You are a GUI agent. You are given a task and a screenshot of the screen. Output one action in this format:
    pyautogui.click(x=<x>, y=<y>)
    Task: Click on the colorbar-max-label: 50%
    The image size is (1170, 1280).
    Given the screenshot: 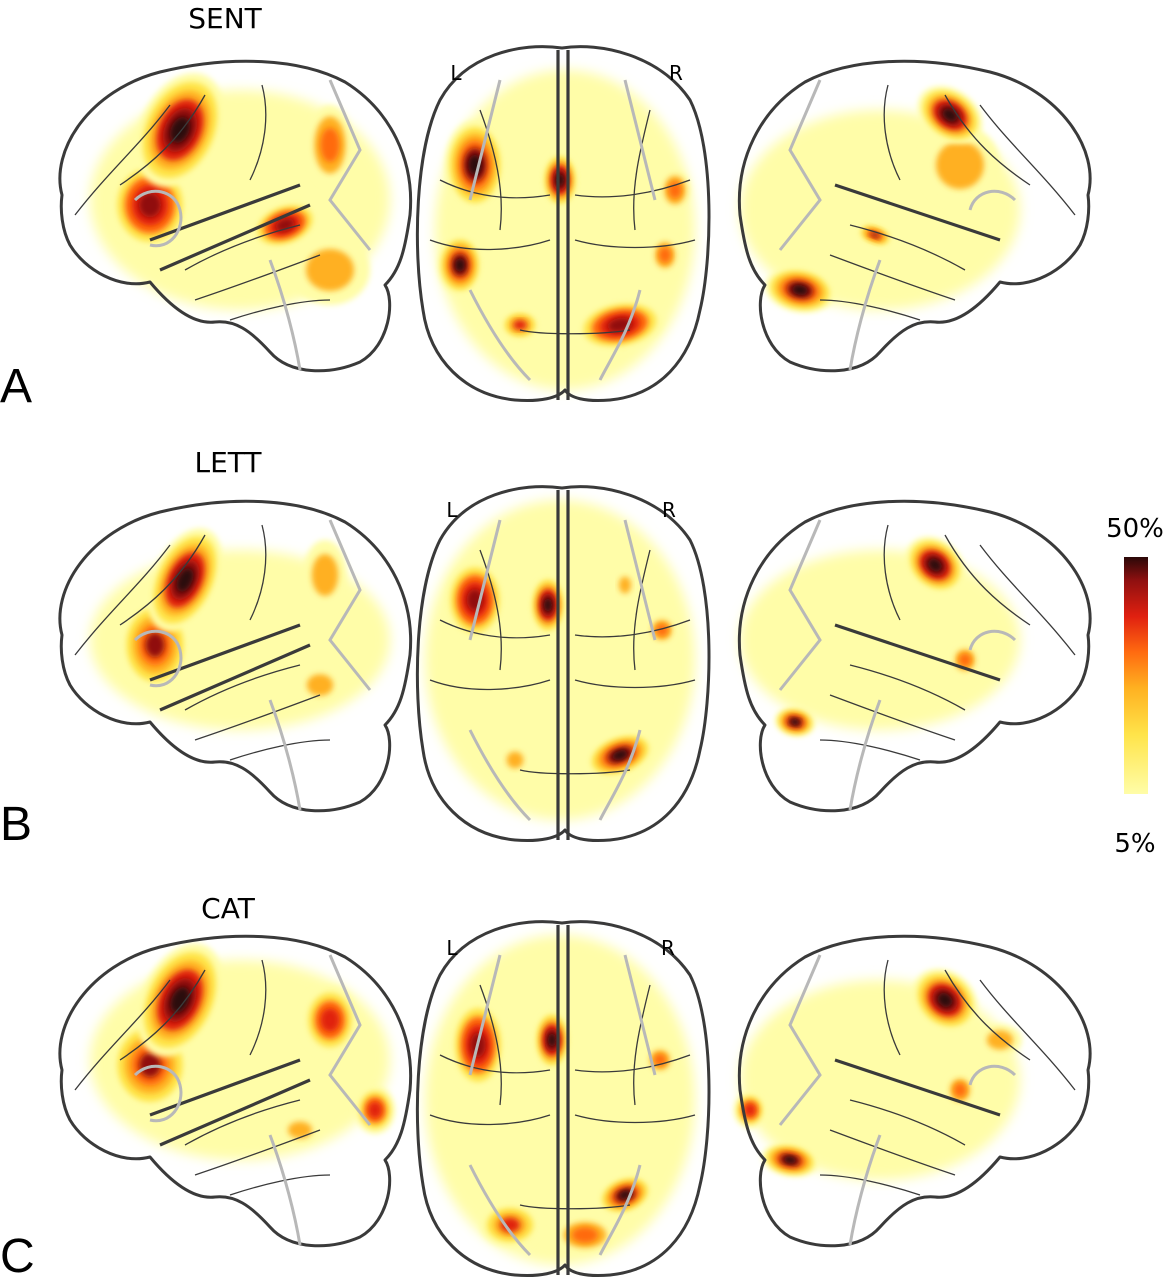 What is the action you would take?
    pyautogui.click(x=1135, y=529)
    